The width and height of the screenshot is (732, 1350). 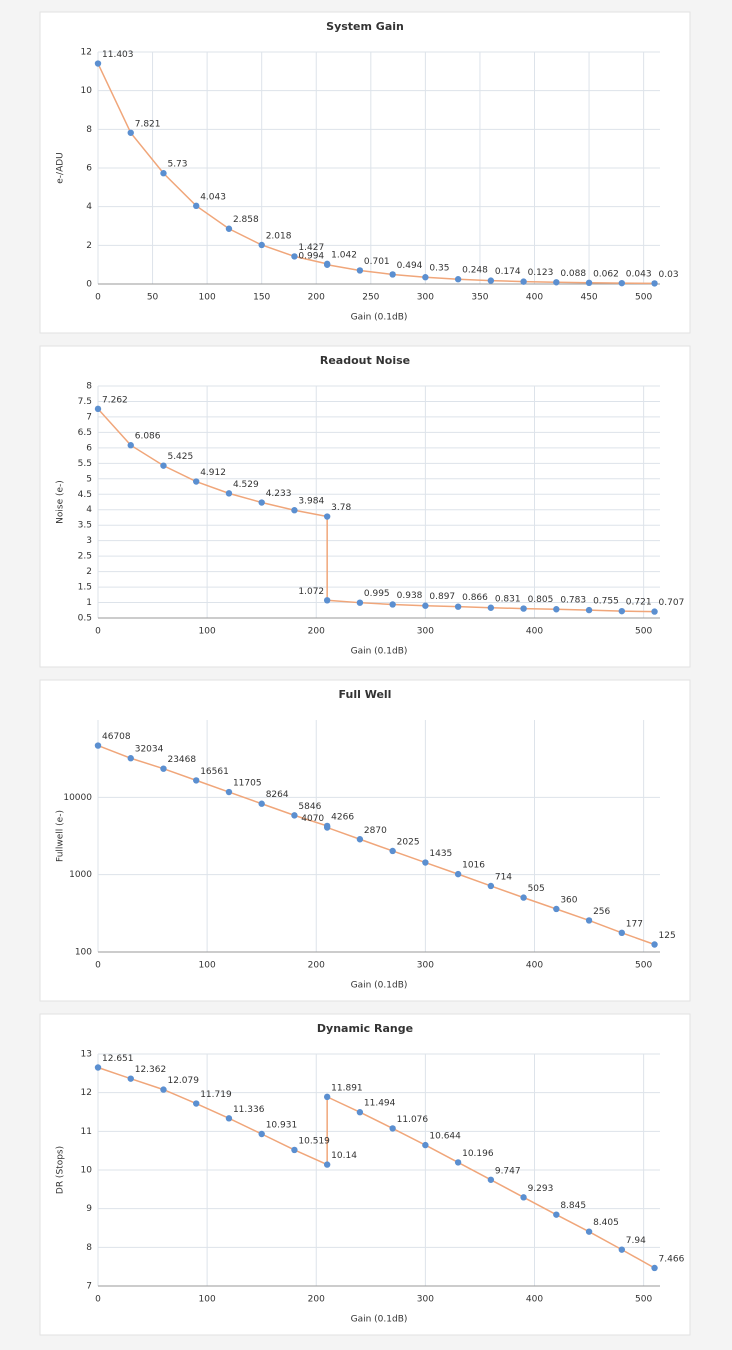 I want to click on data-label: 0.062, so click(x=606, y=274).